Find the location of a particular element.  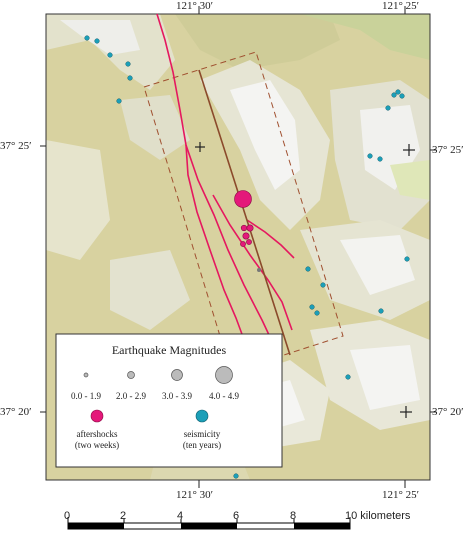

legend-range-3: 3.0 - 3.9 is located at coordinates (177, 396).